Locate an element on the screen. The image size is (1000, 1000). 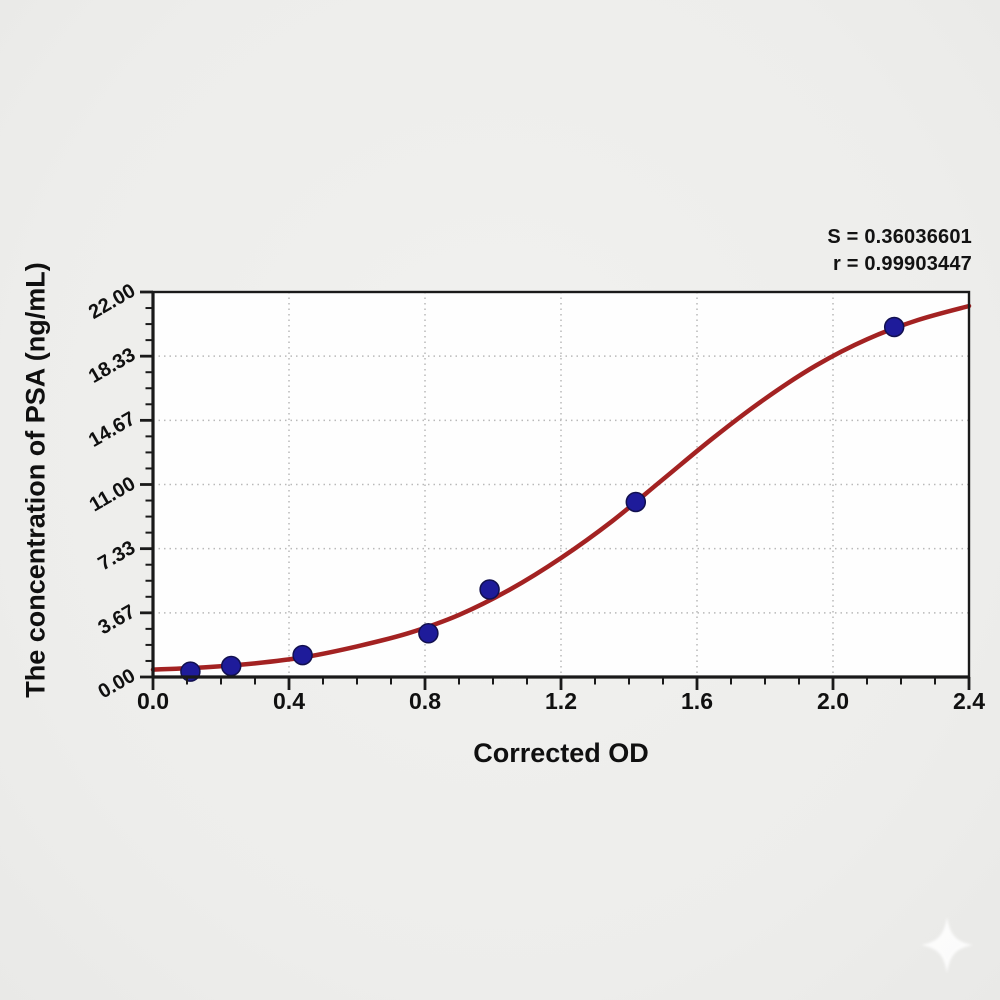
x-tick-label: 1.2 is located at coordinates (561, 701).